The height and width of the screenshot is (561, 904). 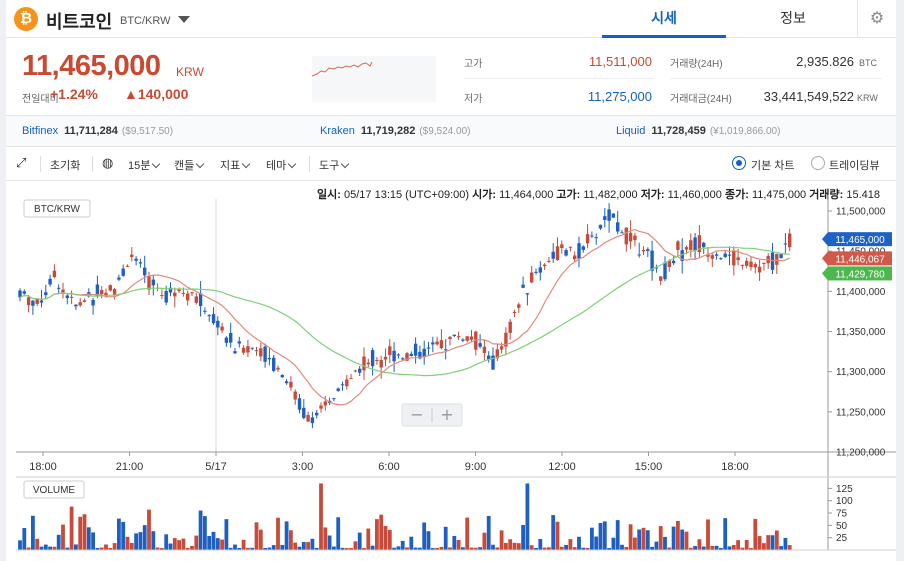 What do you see at coordinates (416, 414) in the screenshot?
I see `zoom-out-button: −` at bounding box center [416, 414].